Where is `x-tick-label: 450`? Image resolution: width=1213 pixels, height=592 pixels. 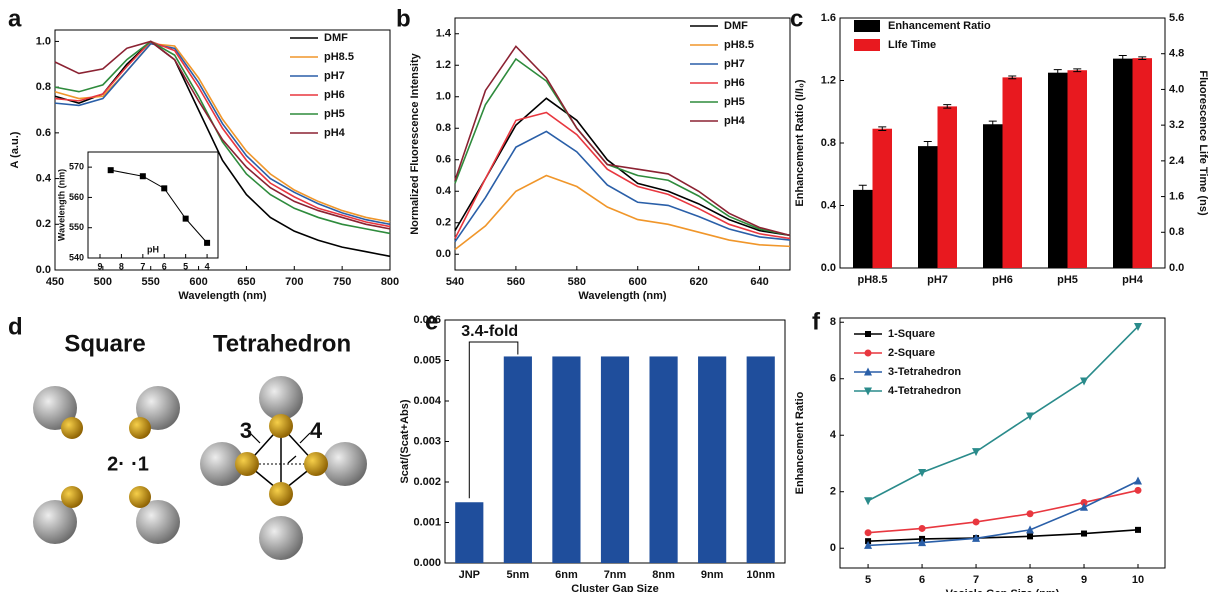
x-tick-label: 450 is located at coordinates (55, 282).